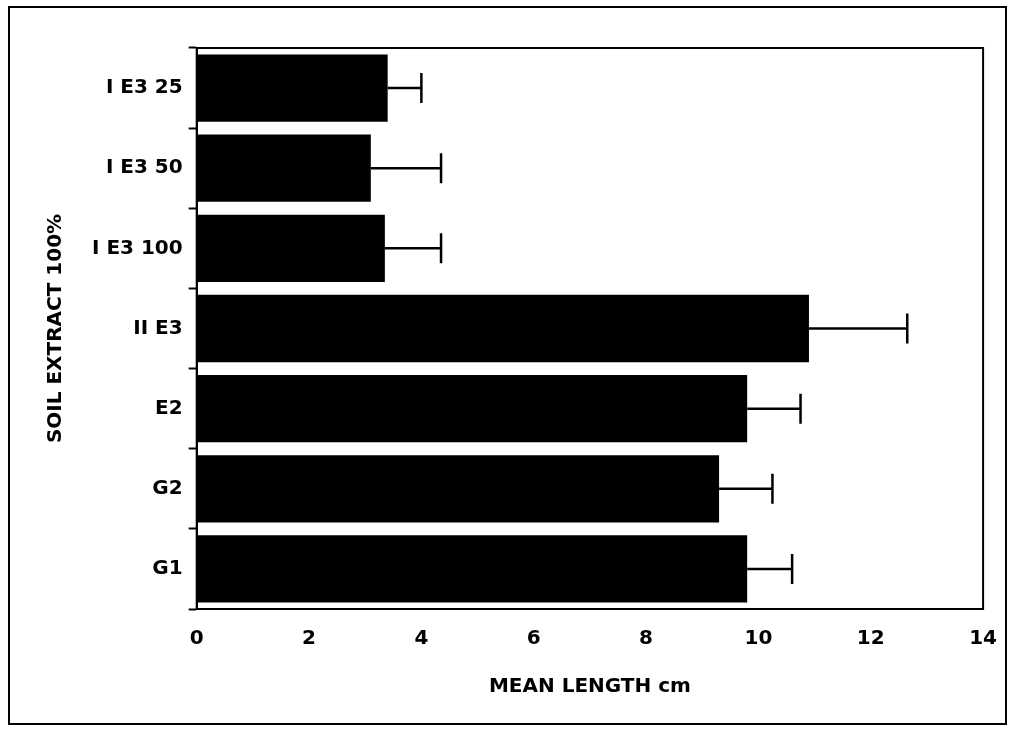  I want to click on x-tick-label: 8, so click(646, 637).